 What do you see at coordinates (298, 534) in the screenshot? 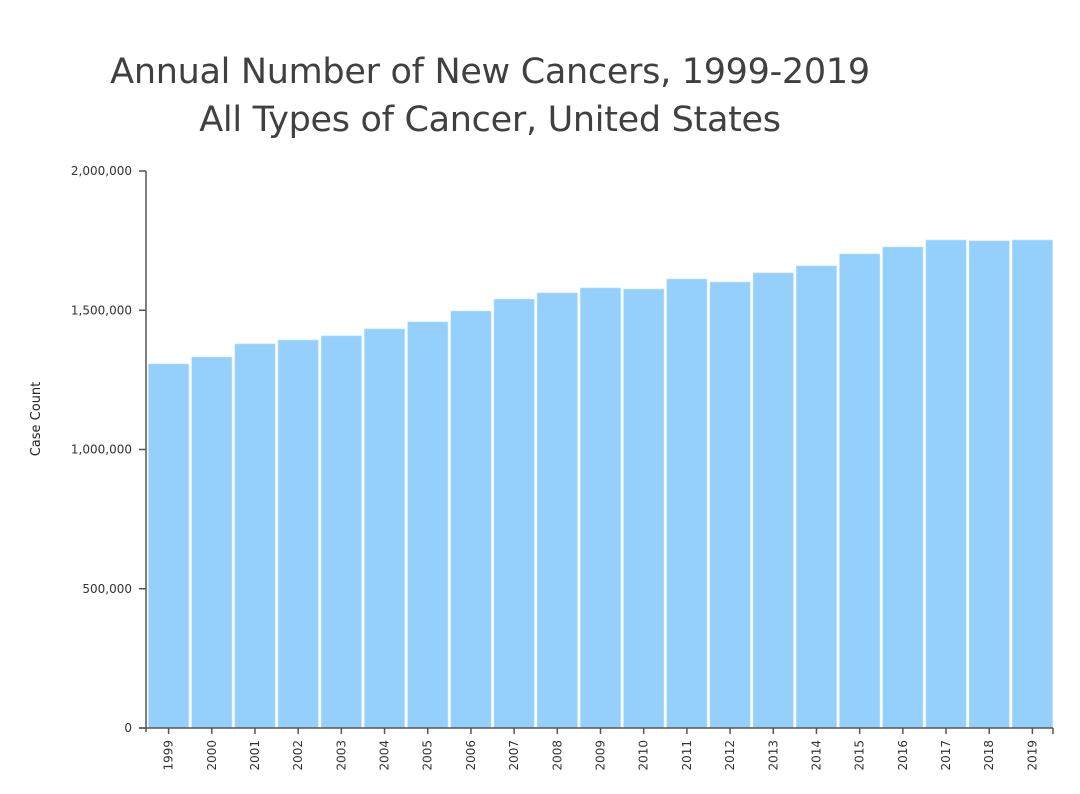
I see `bar-2002` at bounding box center [298, 534].